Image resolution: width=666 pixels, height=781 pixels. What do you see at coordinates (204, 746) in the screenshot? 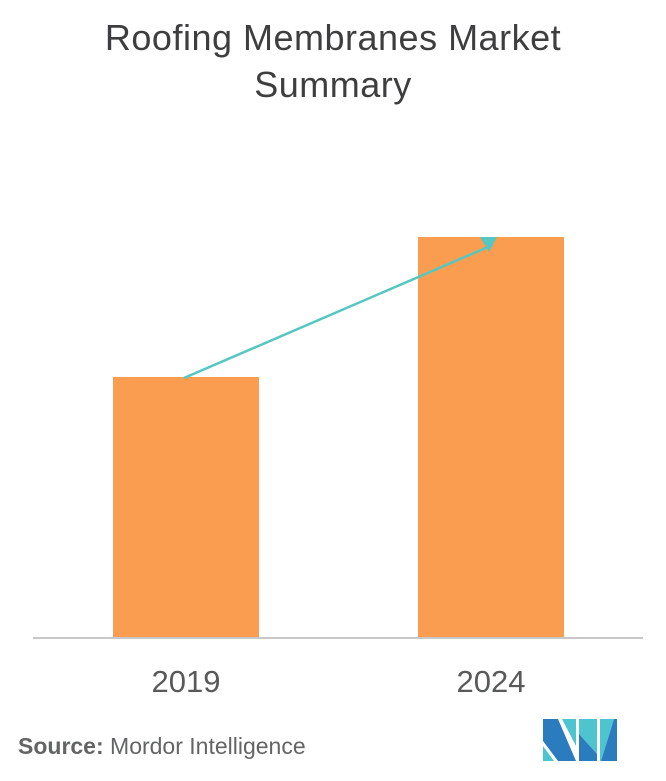
I see `source-text: Mordor Intelligence` at bounding box center [204, 746].